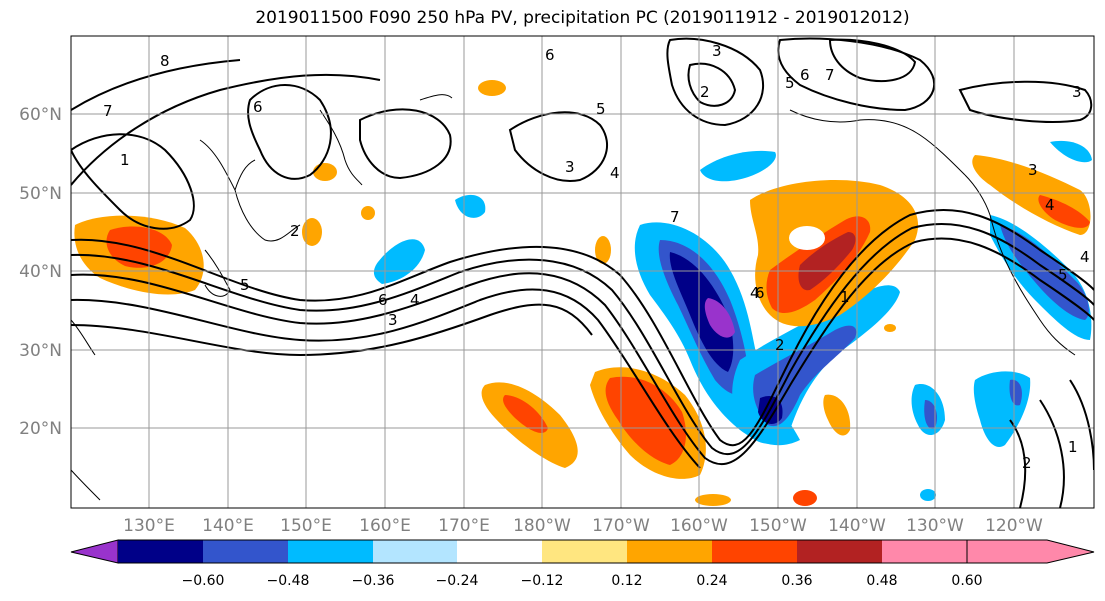  I want to click on contour-label: 8, so click(165, 61).